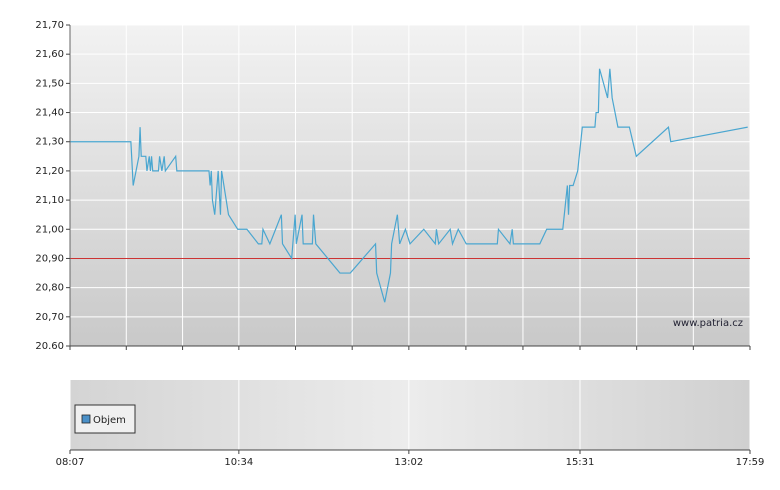  Describe the element at coordinates (49, 346) in the screenshot. I see `y-tick-label: 20.60` at that location.